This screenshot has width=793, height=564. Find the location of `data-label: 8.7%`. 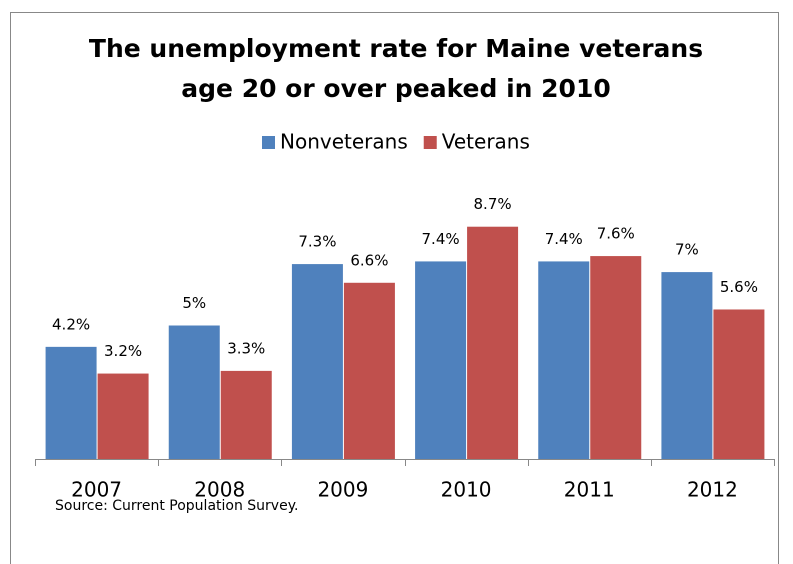

data-label: 8.7% is located at coordinates (493, 204).